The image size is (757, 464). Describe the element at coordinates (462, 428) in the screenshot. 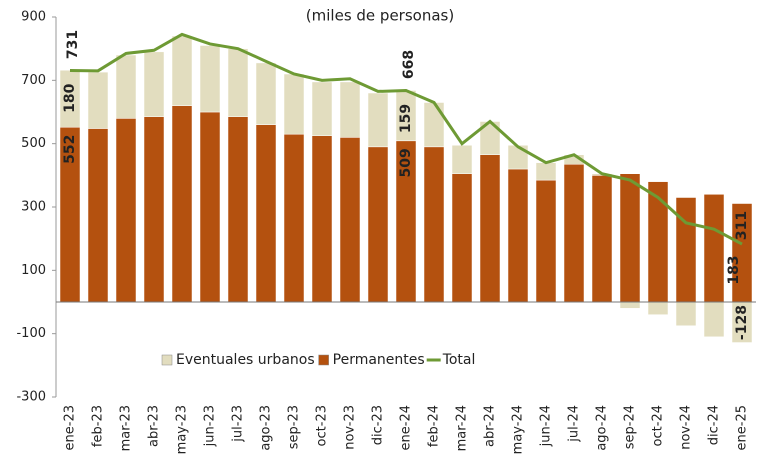

I see `x-tick-label: mar-24` at that location.